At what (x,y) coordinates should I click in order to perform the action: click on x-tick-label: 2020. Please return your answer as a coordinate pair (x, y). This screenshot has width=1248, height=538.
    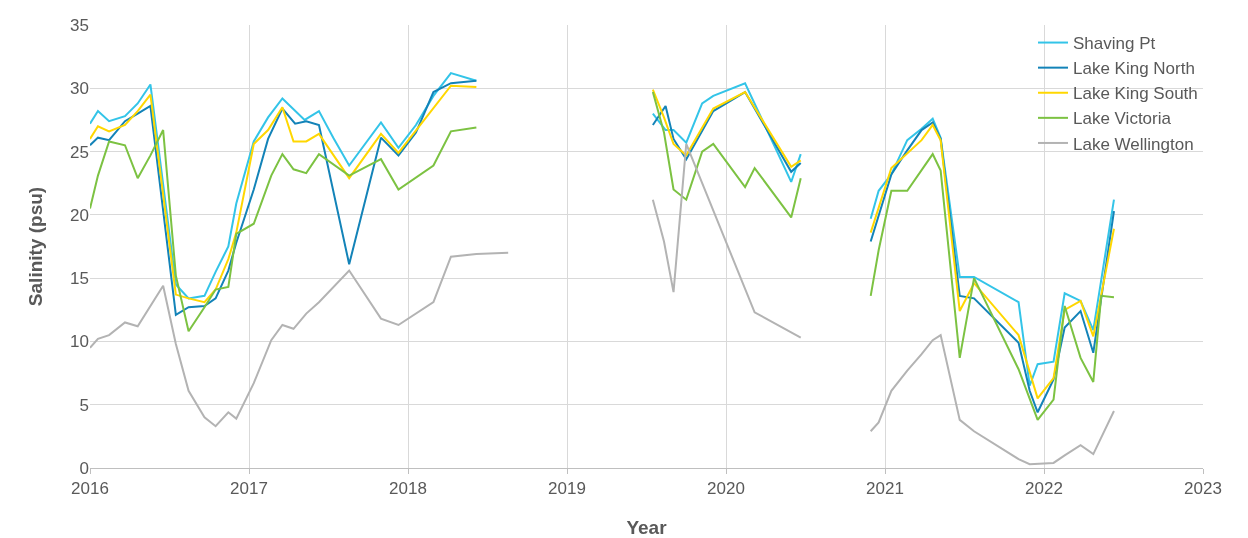
    Looking at the image, I should click on (726, 489).